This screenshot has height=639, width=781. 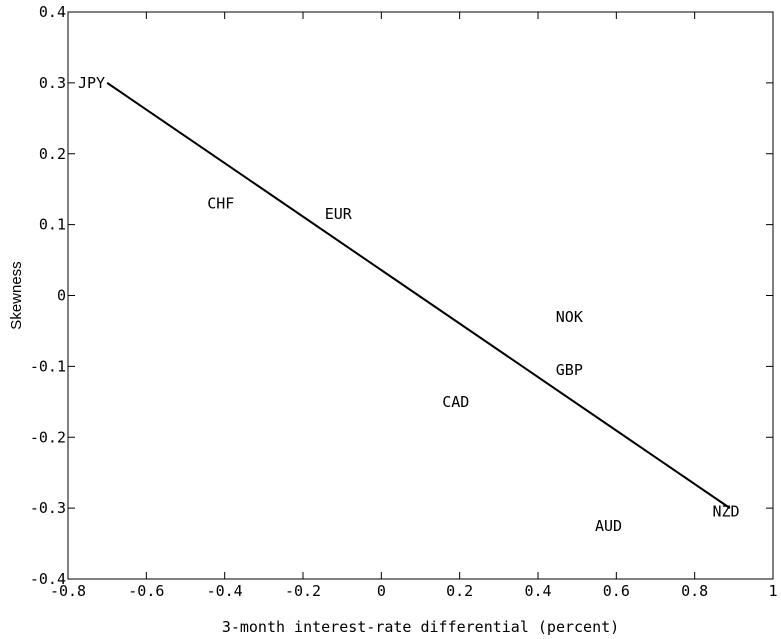 What do you see at coordinates (52, 154) in the screenshot?
I see `y-tick-label: 0.2` at bounding box center [52, 154].